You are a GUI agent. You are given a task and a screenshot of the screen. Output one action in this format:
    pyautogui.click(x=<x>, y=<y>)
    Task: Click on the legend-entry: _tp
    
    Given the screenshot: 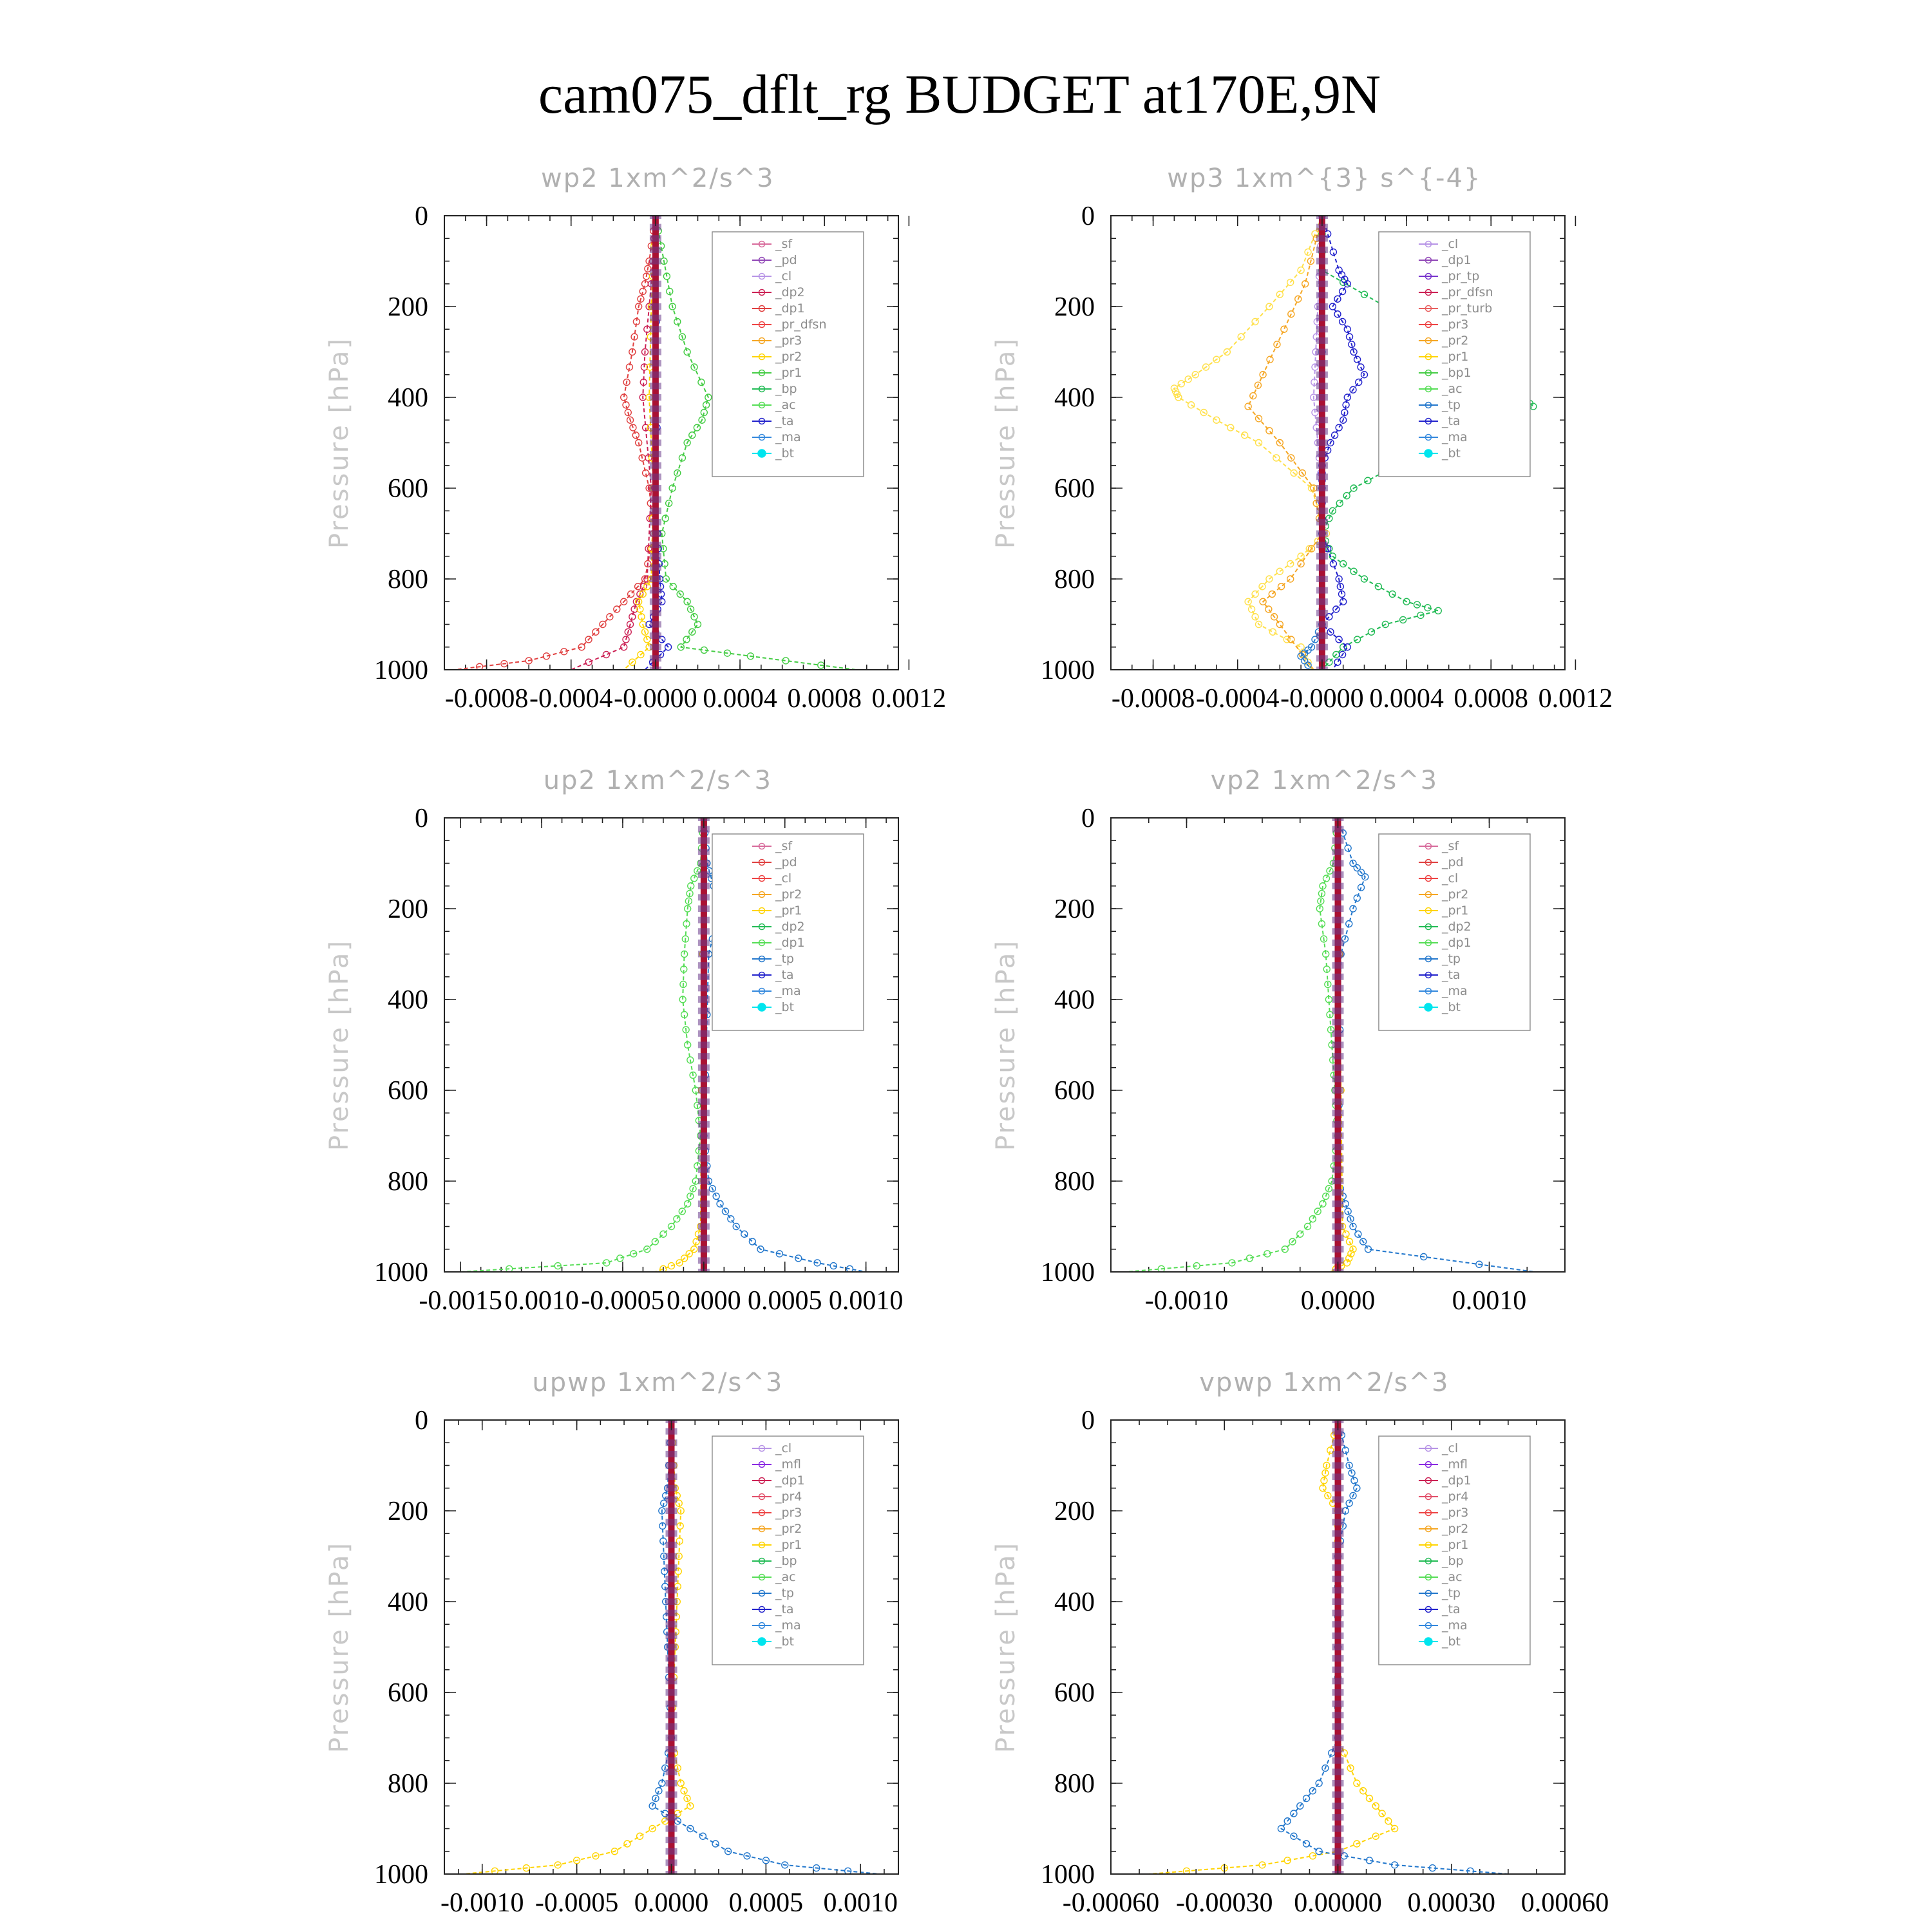 What is the action you would take?
    pyautogui.click(x=1451, y=1593)
    